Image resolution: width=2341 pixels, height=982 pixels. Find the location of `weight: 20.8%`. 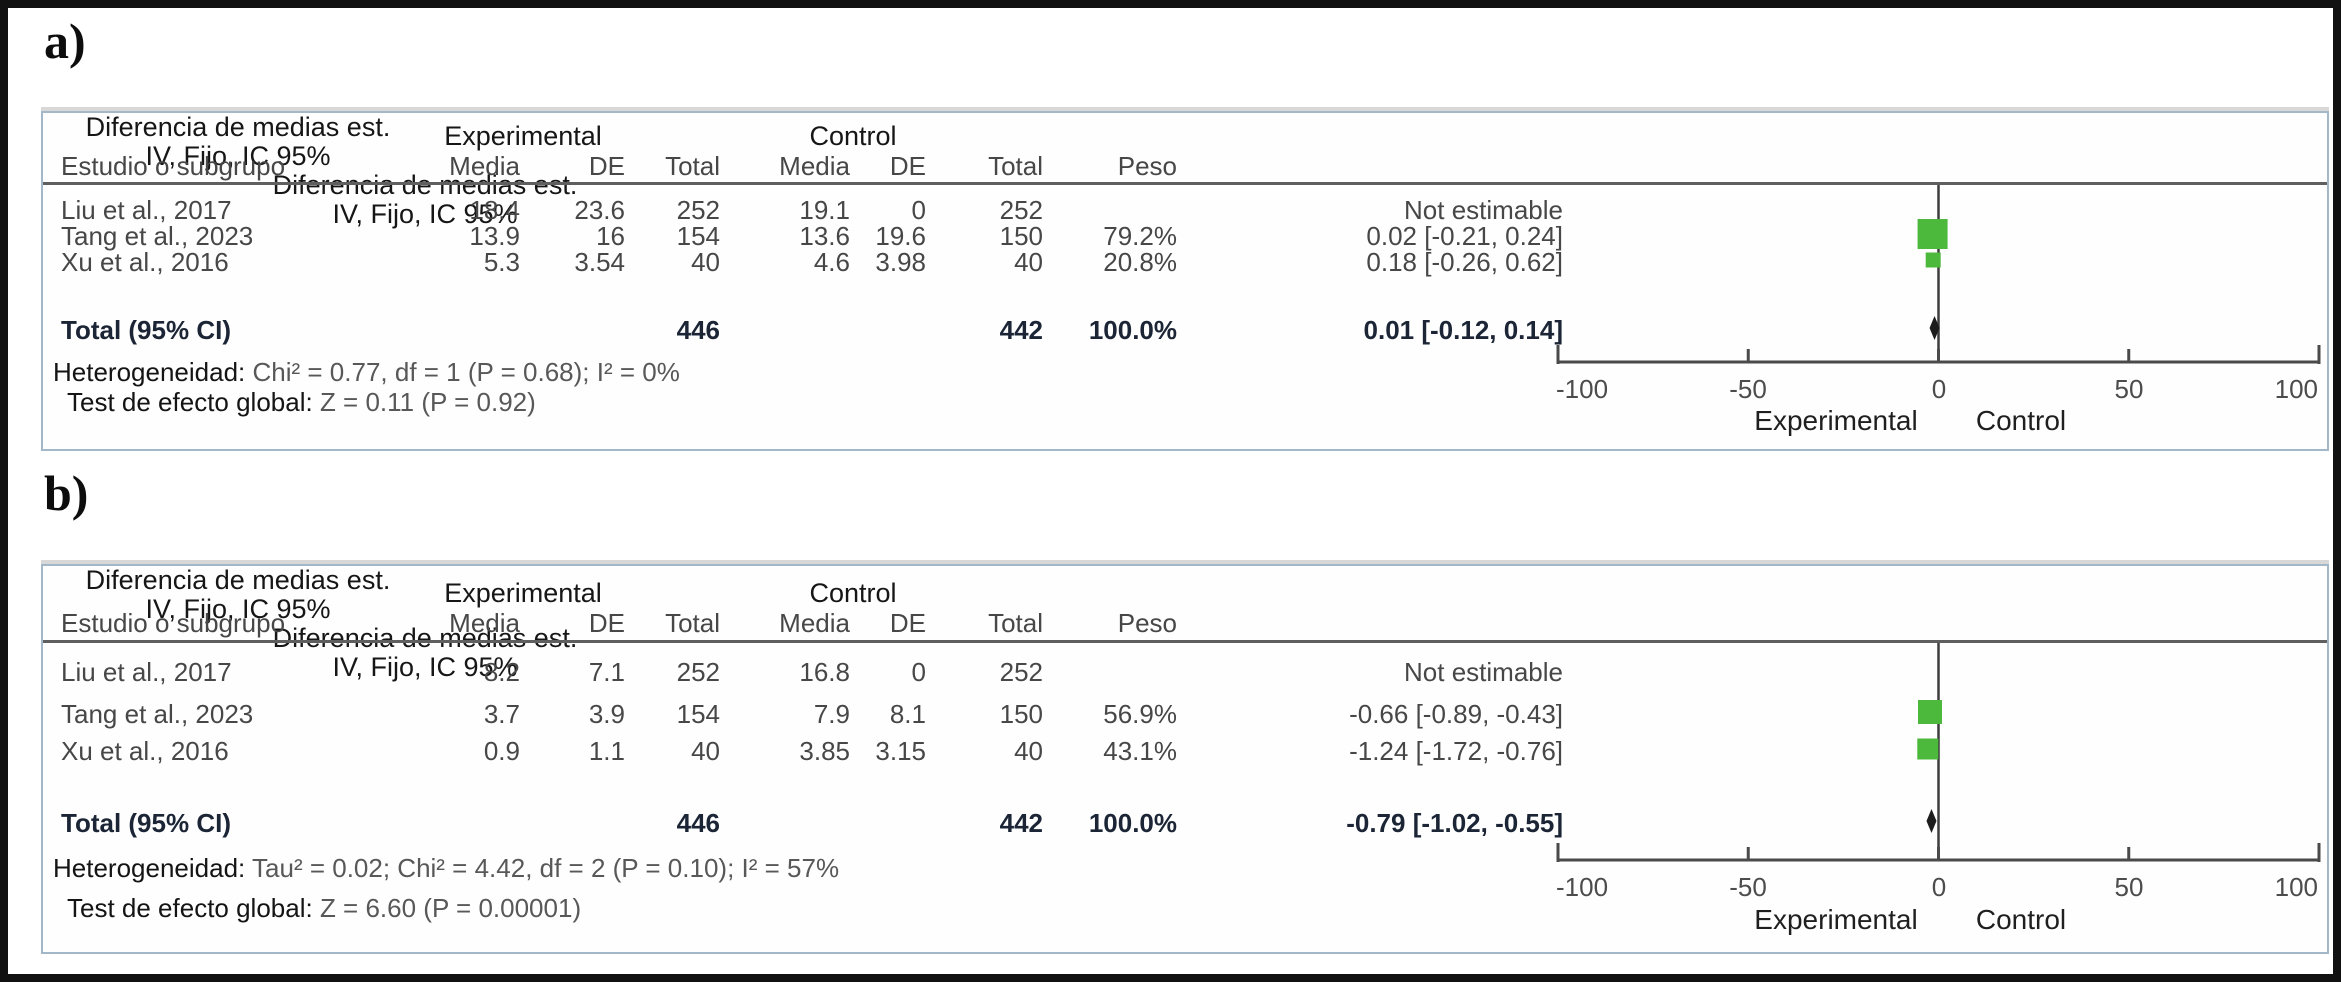

weight: 20.8% is located at coordinates (1140, 262).